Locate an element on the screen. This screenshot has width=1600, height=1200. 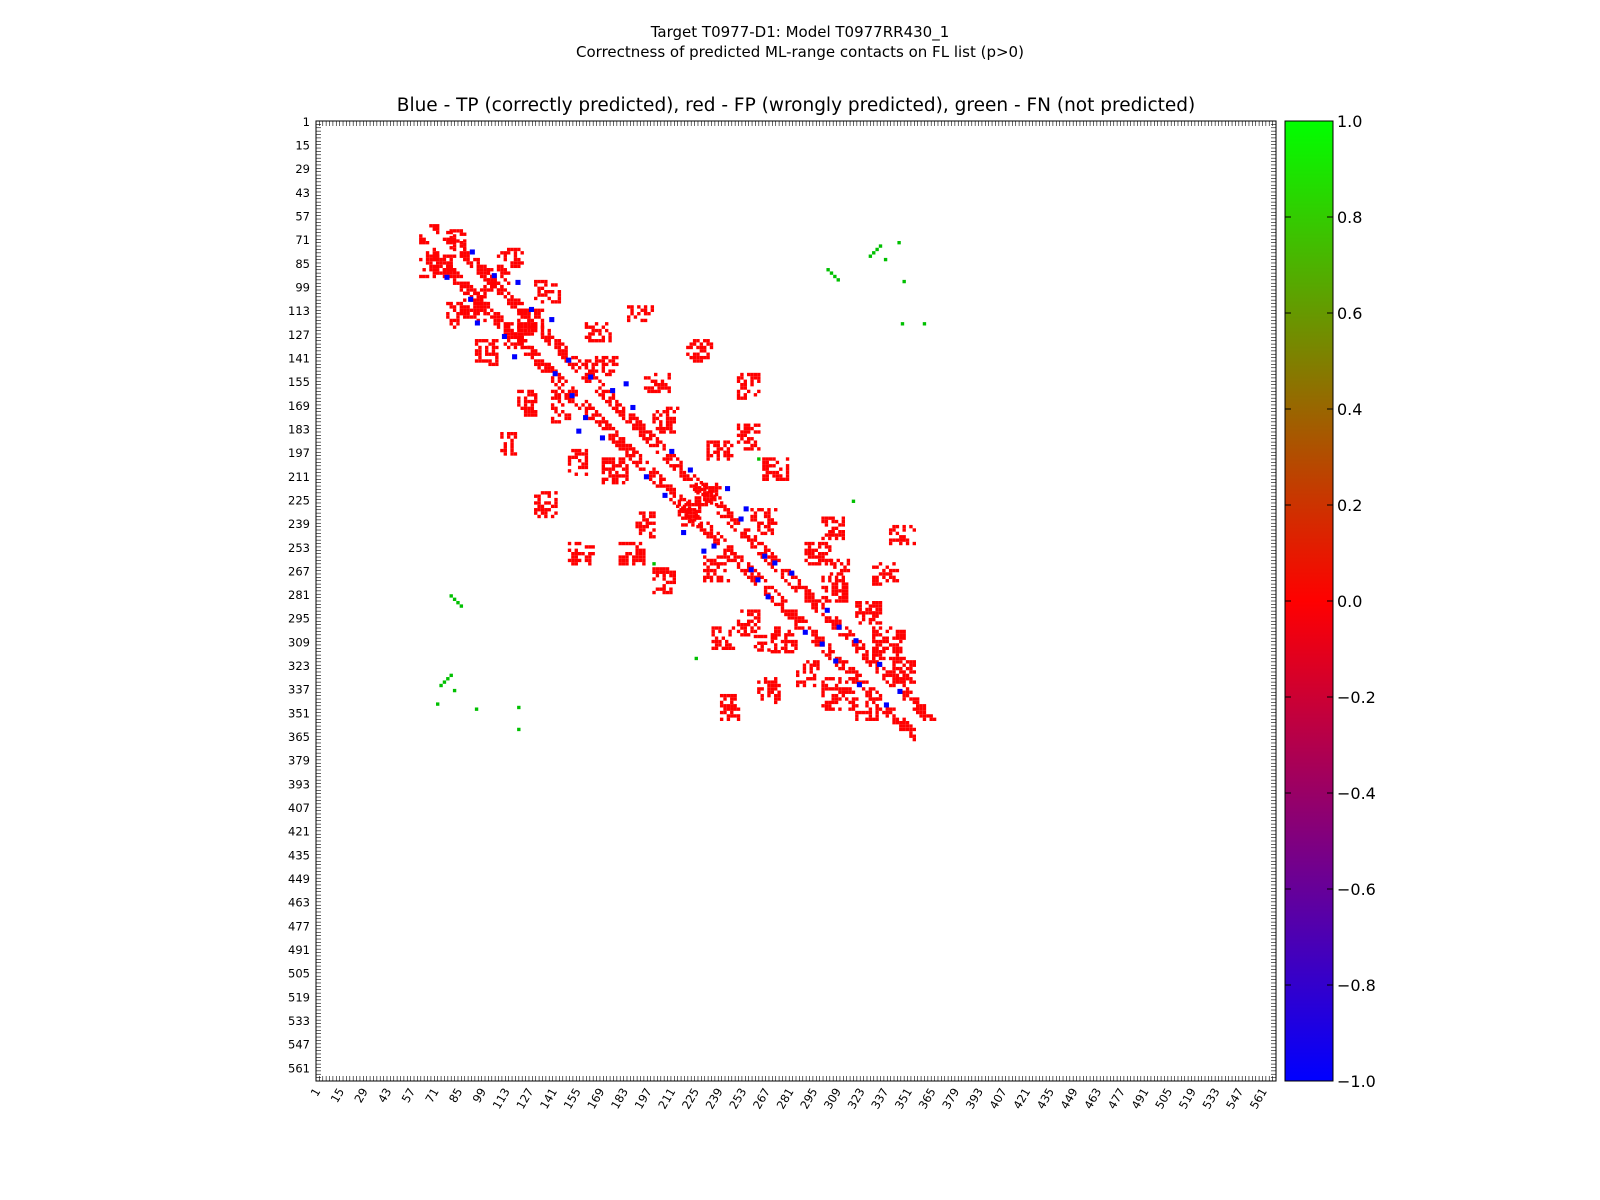
y-tick-label: 239 is located at coordinates (299, 524).